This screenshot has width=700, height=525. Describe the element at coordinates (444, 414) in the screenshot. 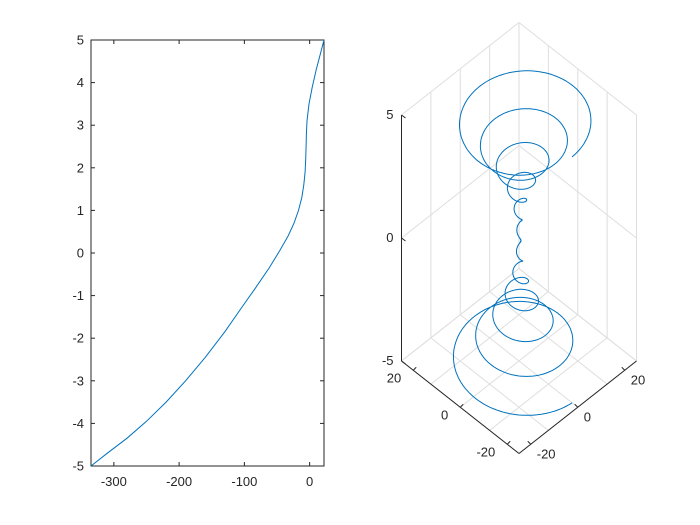

I see `left-axis-tick-label: 0` at that location.